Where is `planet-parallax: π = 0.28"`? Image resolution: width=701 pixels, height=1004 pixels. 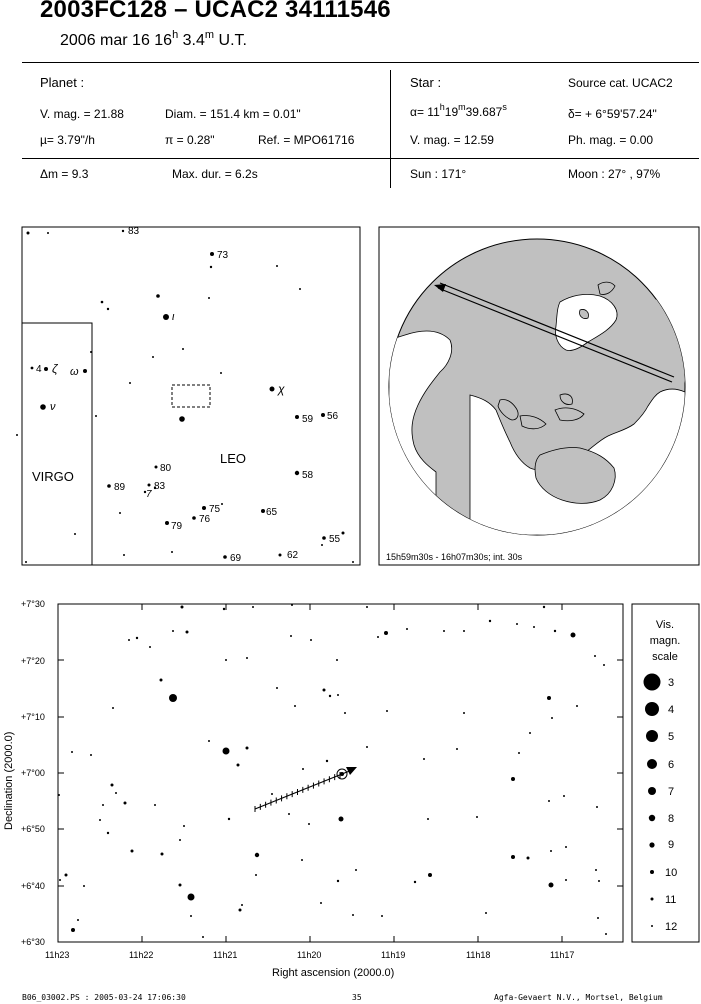
planet-parallax: π = 0.28" is located at coordinates (190, 140).